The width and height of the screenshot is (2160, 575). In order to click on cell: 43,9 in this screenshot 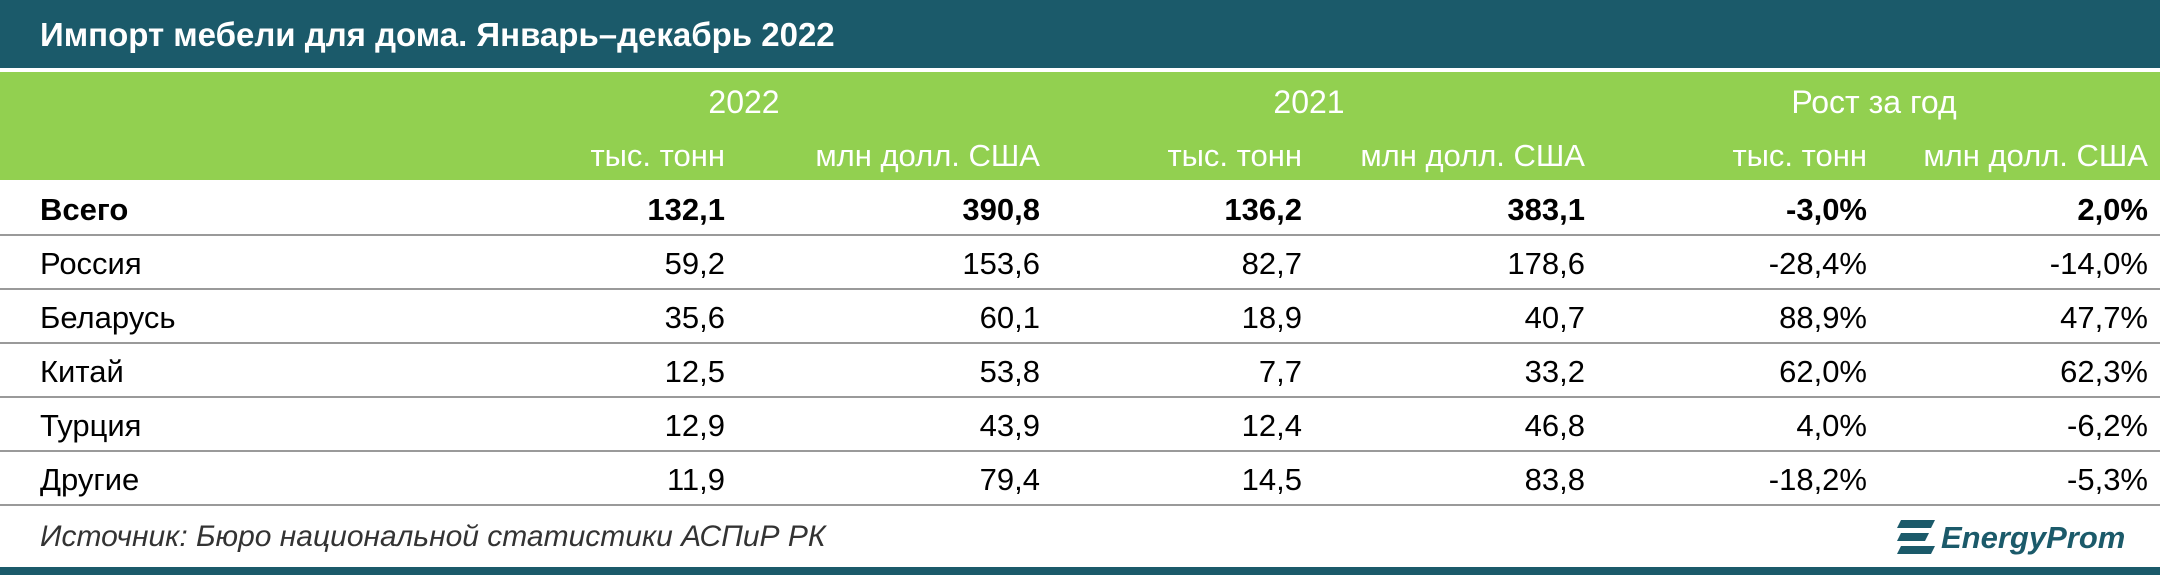, I will do `click(1009, 425)`.